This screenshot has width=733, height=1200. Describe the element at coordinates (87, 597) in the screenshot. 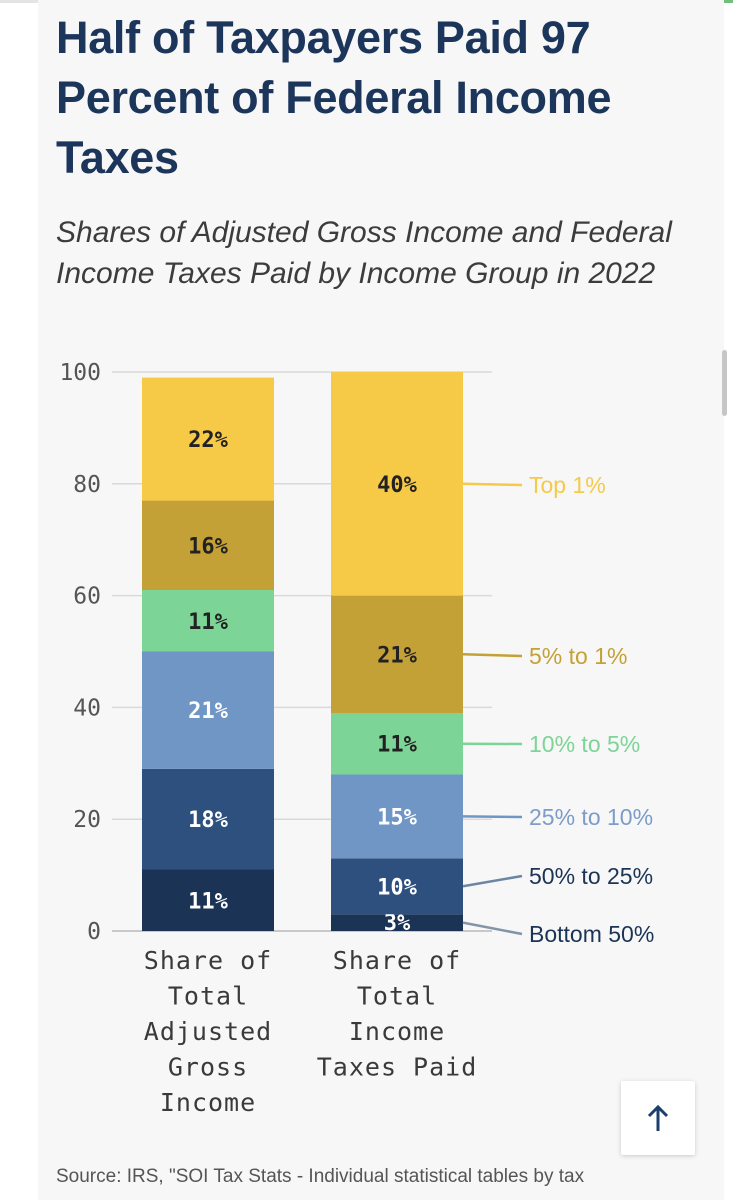

I see `y-tick-label: 60` at that location.